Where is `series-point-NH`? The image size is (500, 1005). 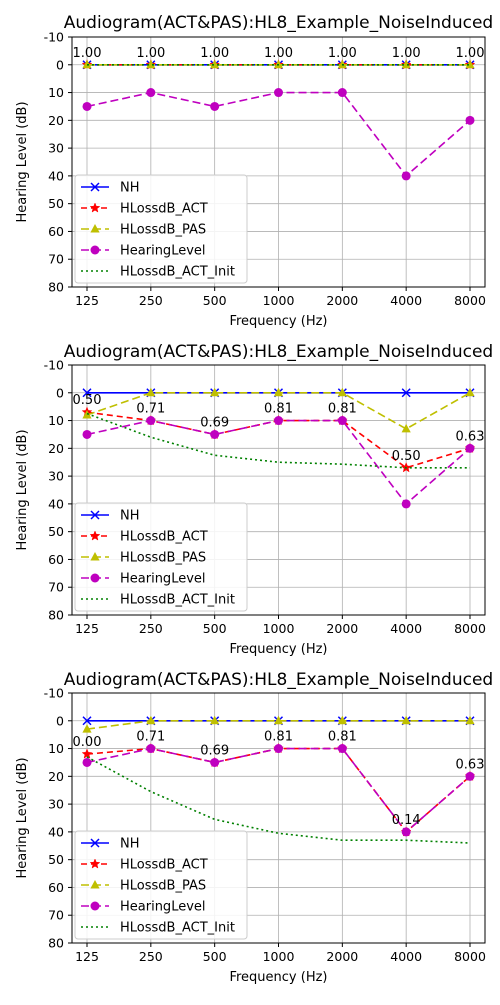 series-point-NH is located at coordinates (87, 393).